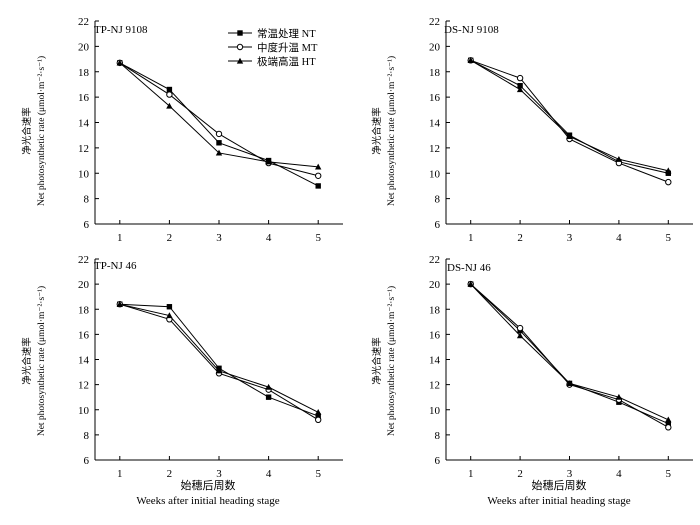  What do you see at coordinates (207, 492) in the screenshot?
I see `x-axis-label: 始穗后周数 Weeks after initial heading stage` at bounding box center [207, 492].